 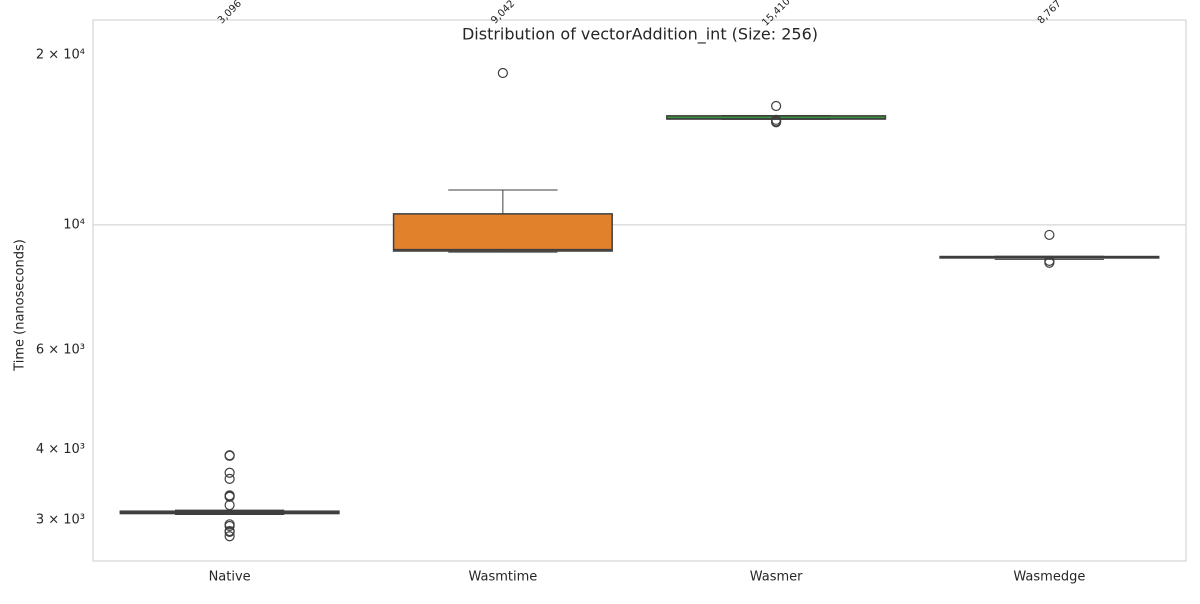 What do you see at coordinates (502, 577) in the screenshot?
I see `x-tick-label: Wasmtime` at bounding box center [502, 577].